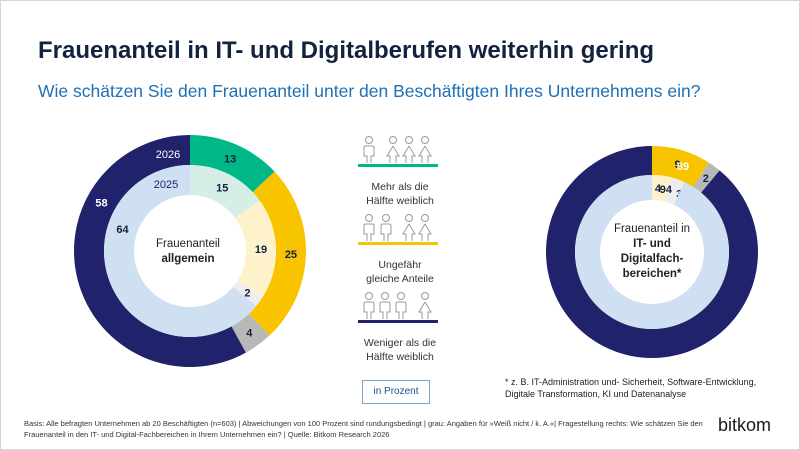 The image size is (800, 450). What do you see at coordinates (652, 229) in the screenshot?
I see `center-label-line: Frauenanteil in` at bounding box center [652, 229].